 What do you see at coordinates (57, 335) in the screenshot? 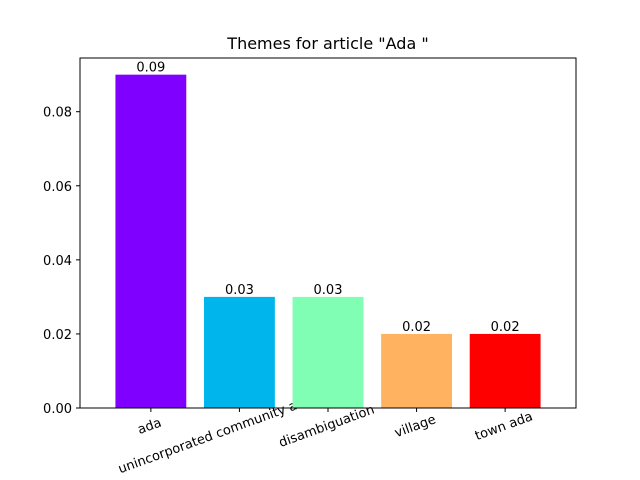
I see `y-tick-label: 0.02` at bounding box center [57, 335].